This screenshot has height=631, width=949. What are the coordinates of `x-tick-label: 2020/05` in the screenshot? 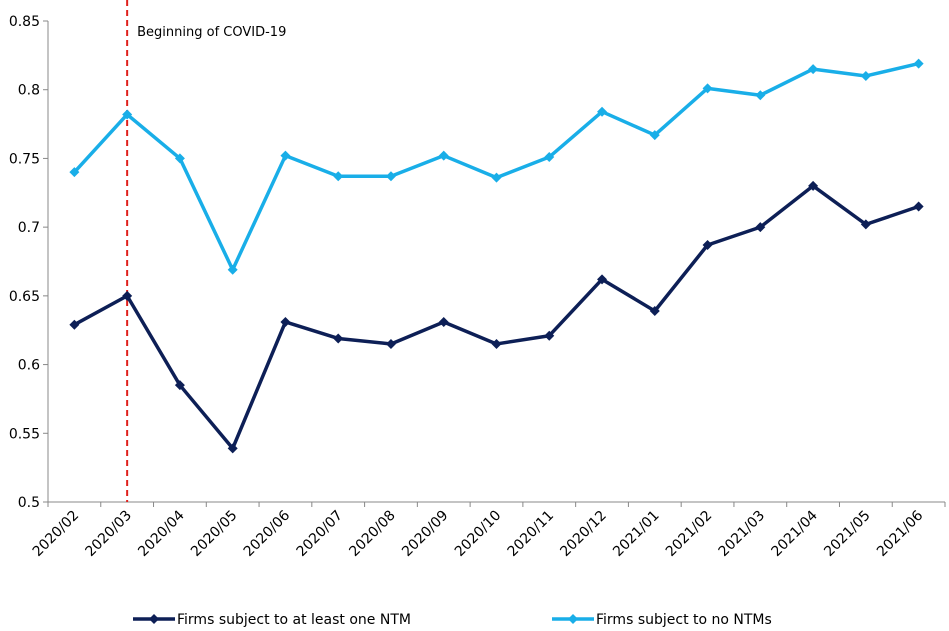 It's located at (214, 534).